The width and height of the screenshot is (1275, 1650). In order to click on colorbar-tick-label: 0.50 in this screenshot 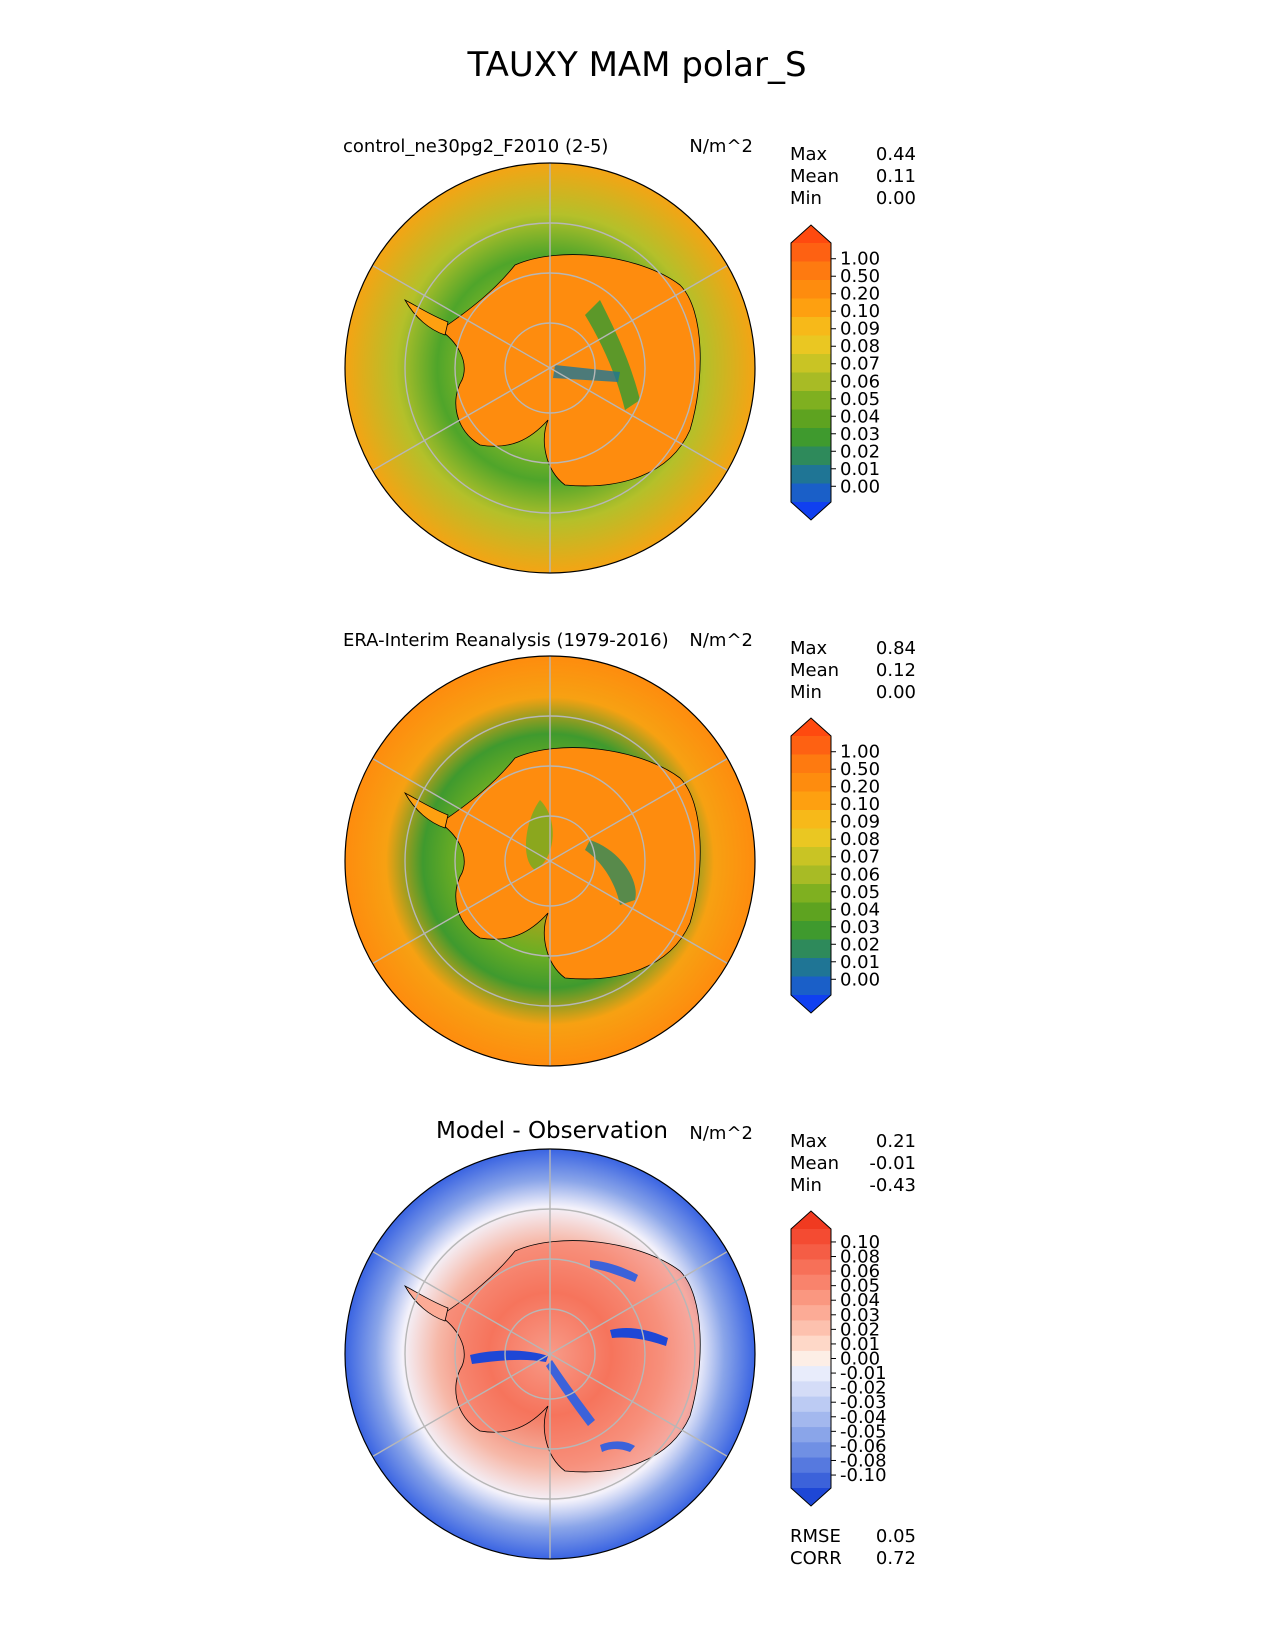, I will do `click(860, 769)`.